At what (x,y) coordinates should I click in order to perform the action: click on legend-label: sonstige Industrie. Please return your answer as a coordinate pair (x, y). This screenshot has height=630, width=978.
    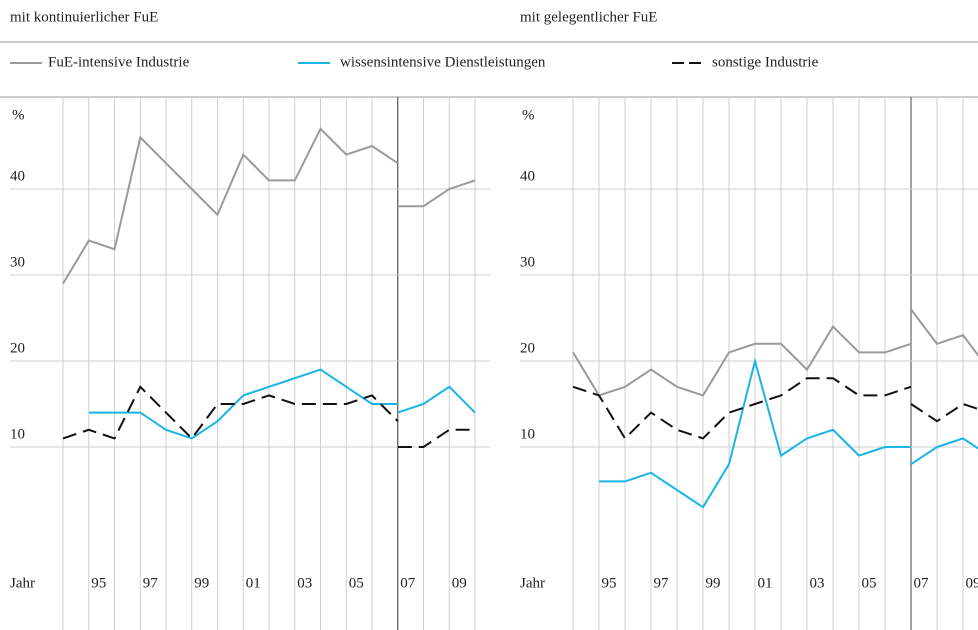
    Looking at the image, I should click on (765, 62).